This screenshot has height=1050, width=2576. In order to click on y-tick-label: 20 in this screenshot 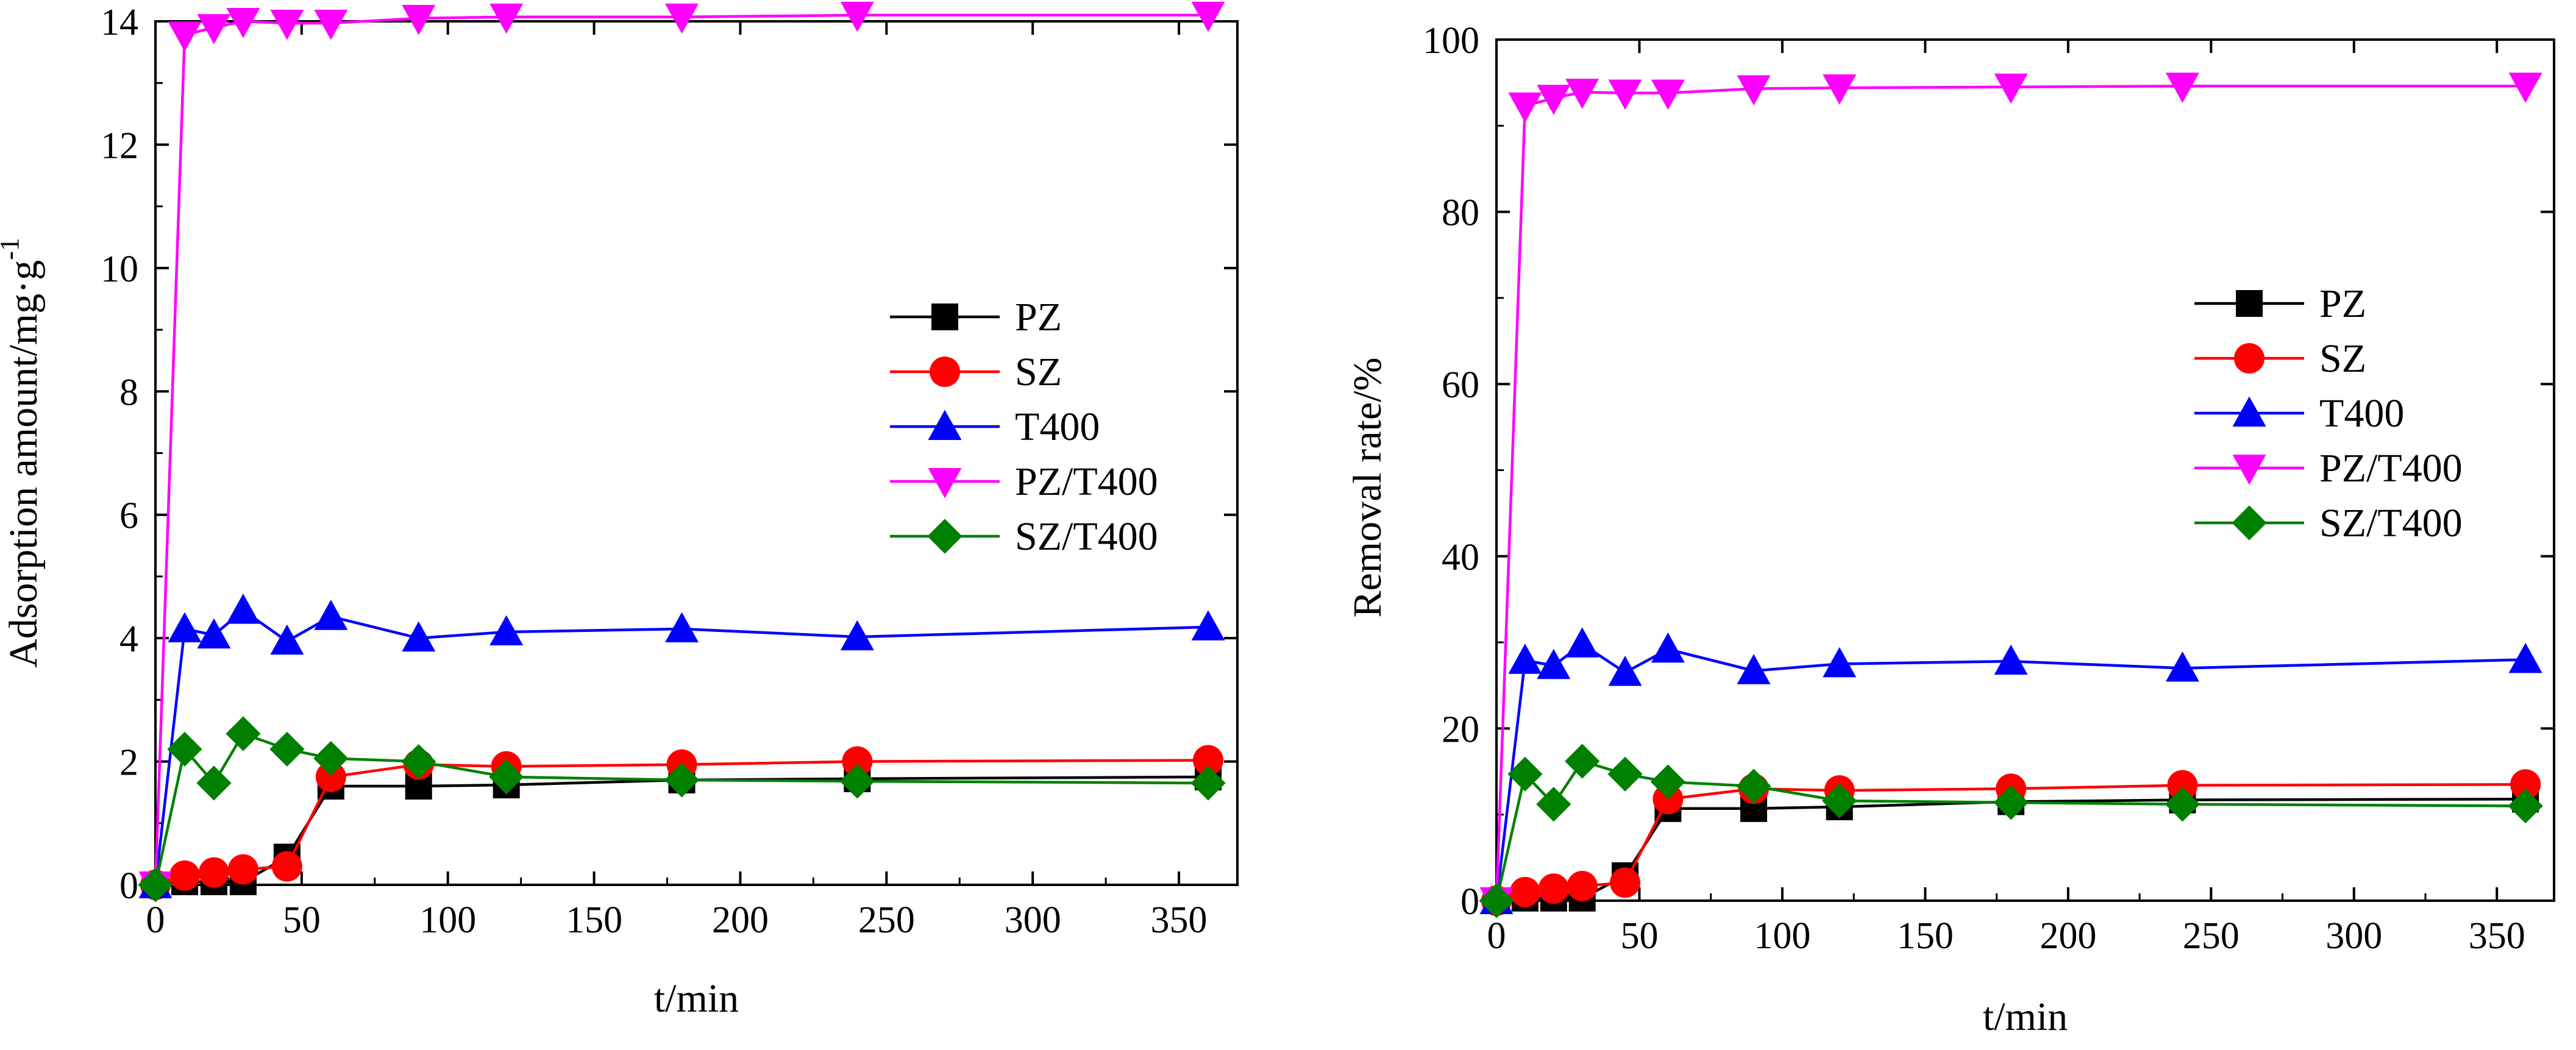, I will do `click(1460, 729)`.